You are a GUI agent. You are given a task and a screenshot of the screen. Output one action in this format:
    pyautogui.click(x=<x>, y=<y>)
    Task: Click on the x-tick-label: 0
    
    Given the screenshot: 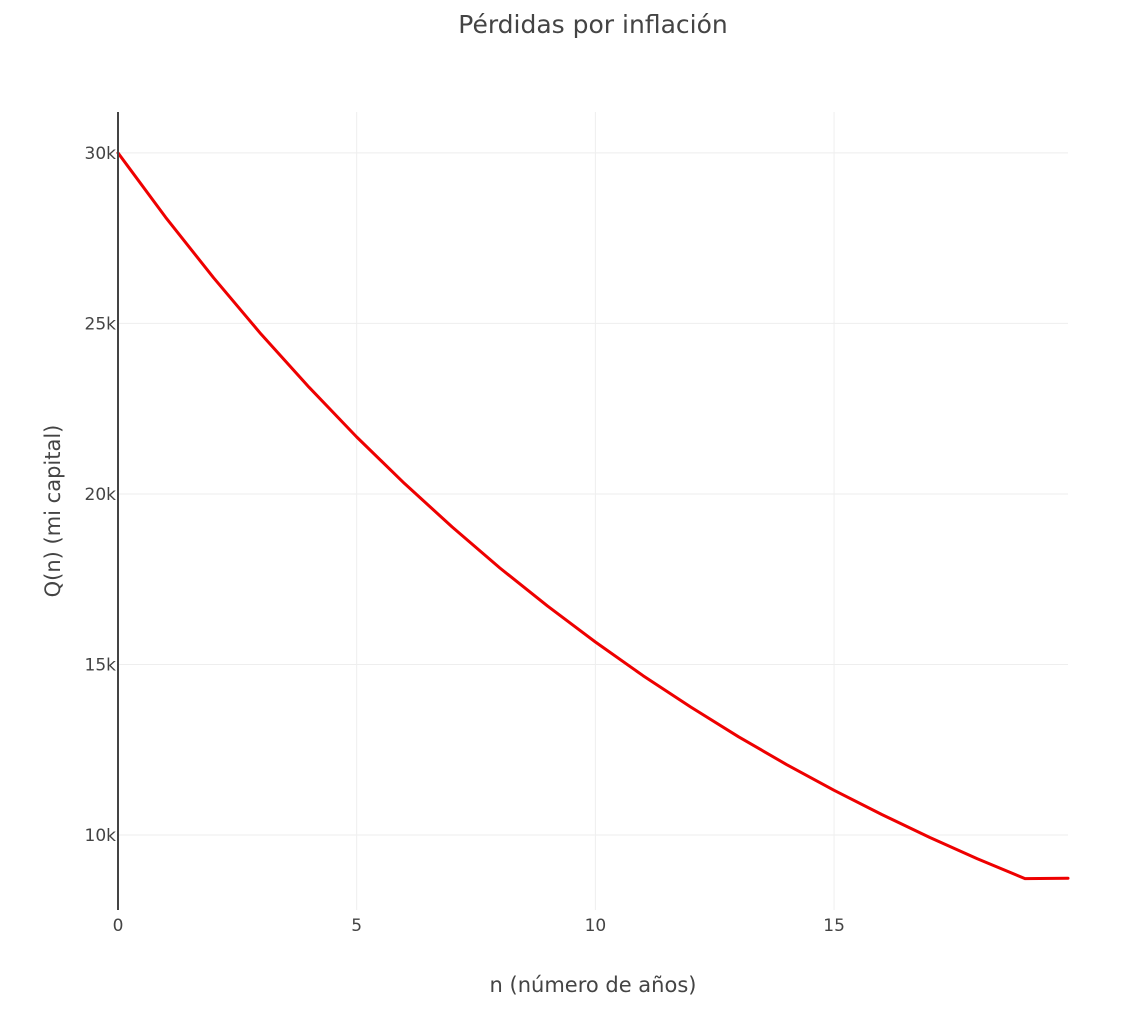 What is the action you would take?
    pyautogui.click(x=118, y=926)
    